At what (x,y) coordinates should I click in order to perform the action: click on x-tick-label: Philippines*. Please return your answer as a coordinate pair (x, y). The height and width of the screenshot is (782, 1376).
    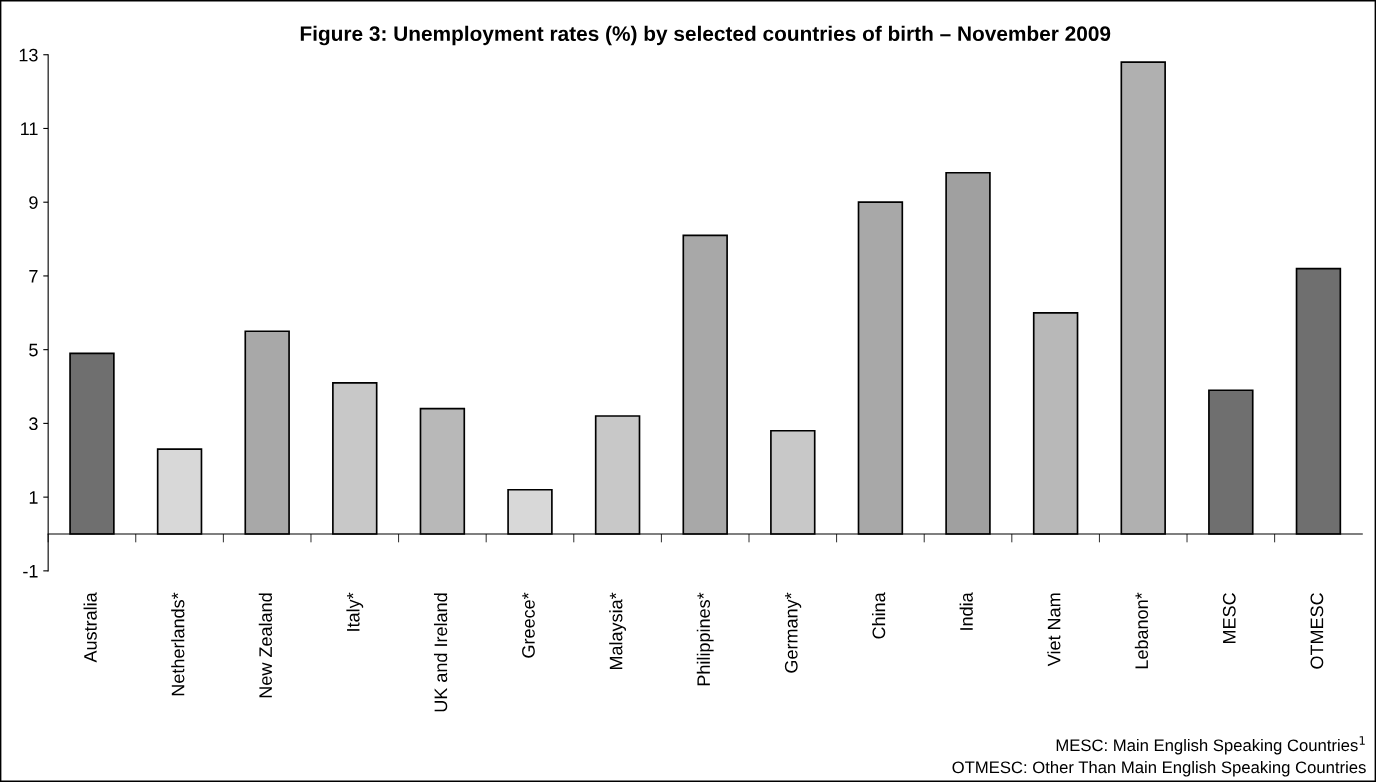
    Looking at the image, I should click on (705, 639).